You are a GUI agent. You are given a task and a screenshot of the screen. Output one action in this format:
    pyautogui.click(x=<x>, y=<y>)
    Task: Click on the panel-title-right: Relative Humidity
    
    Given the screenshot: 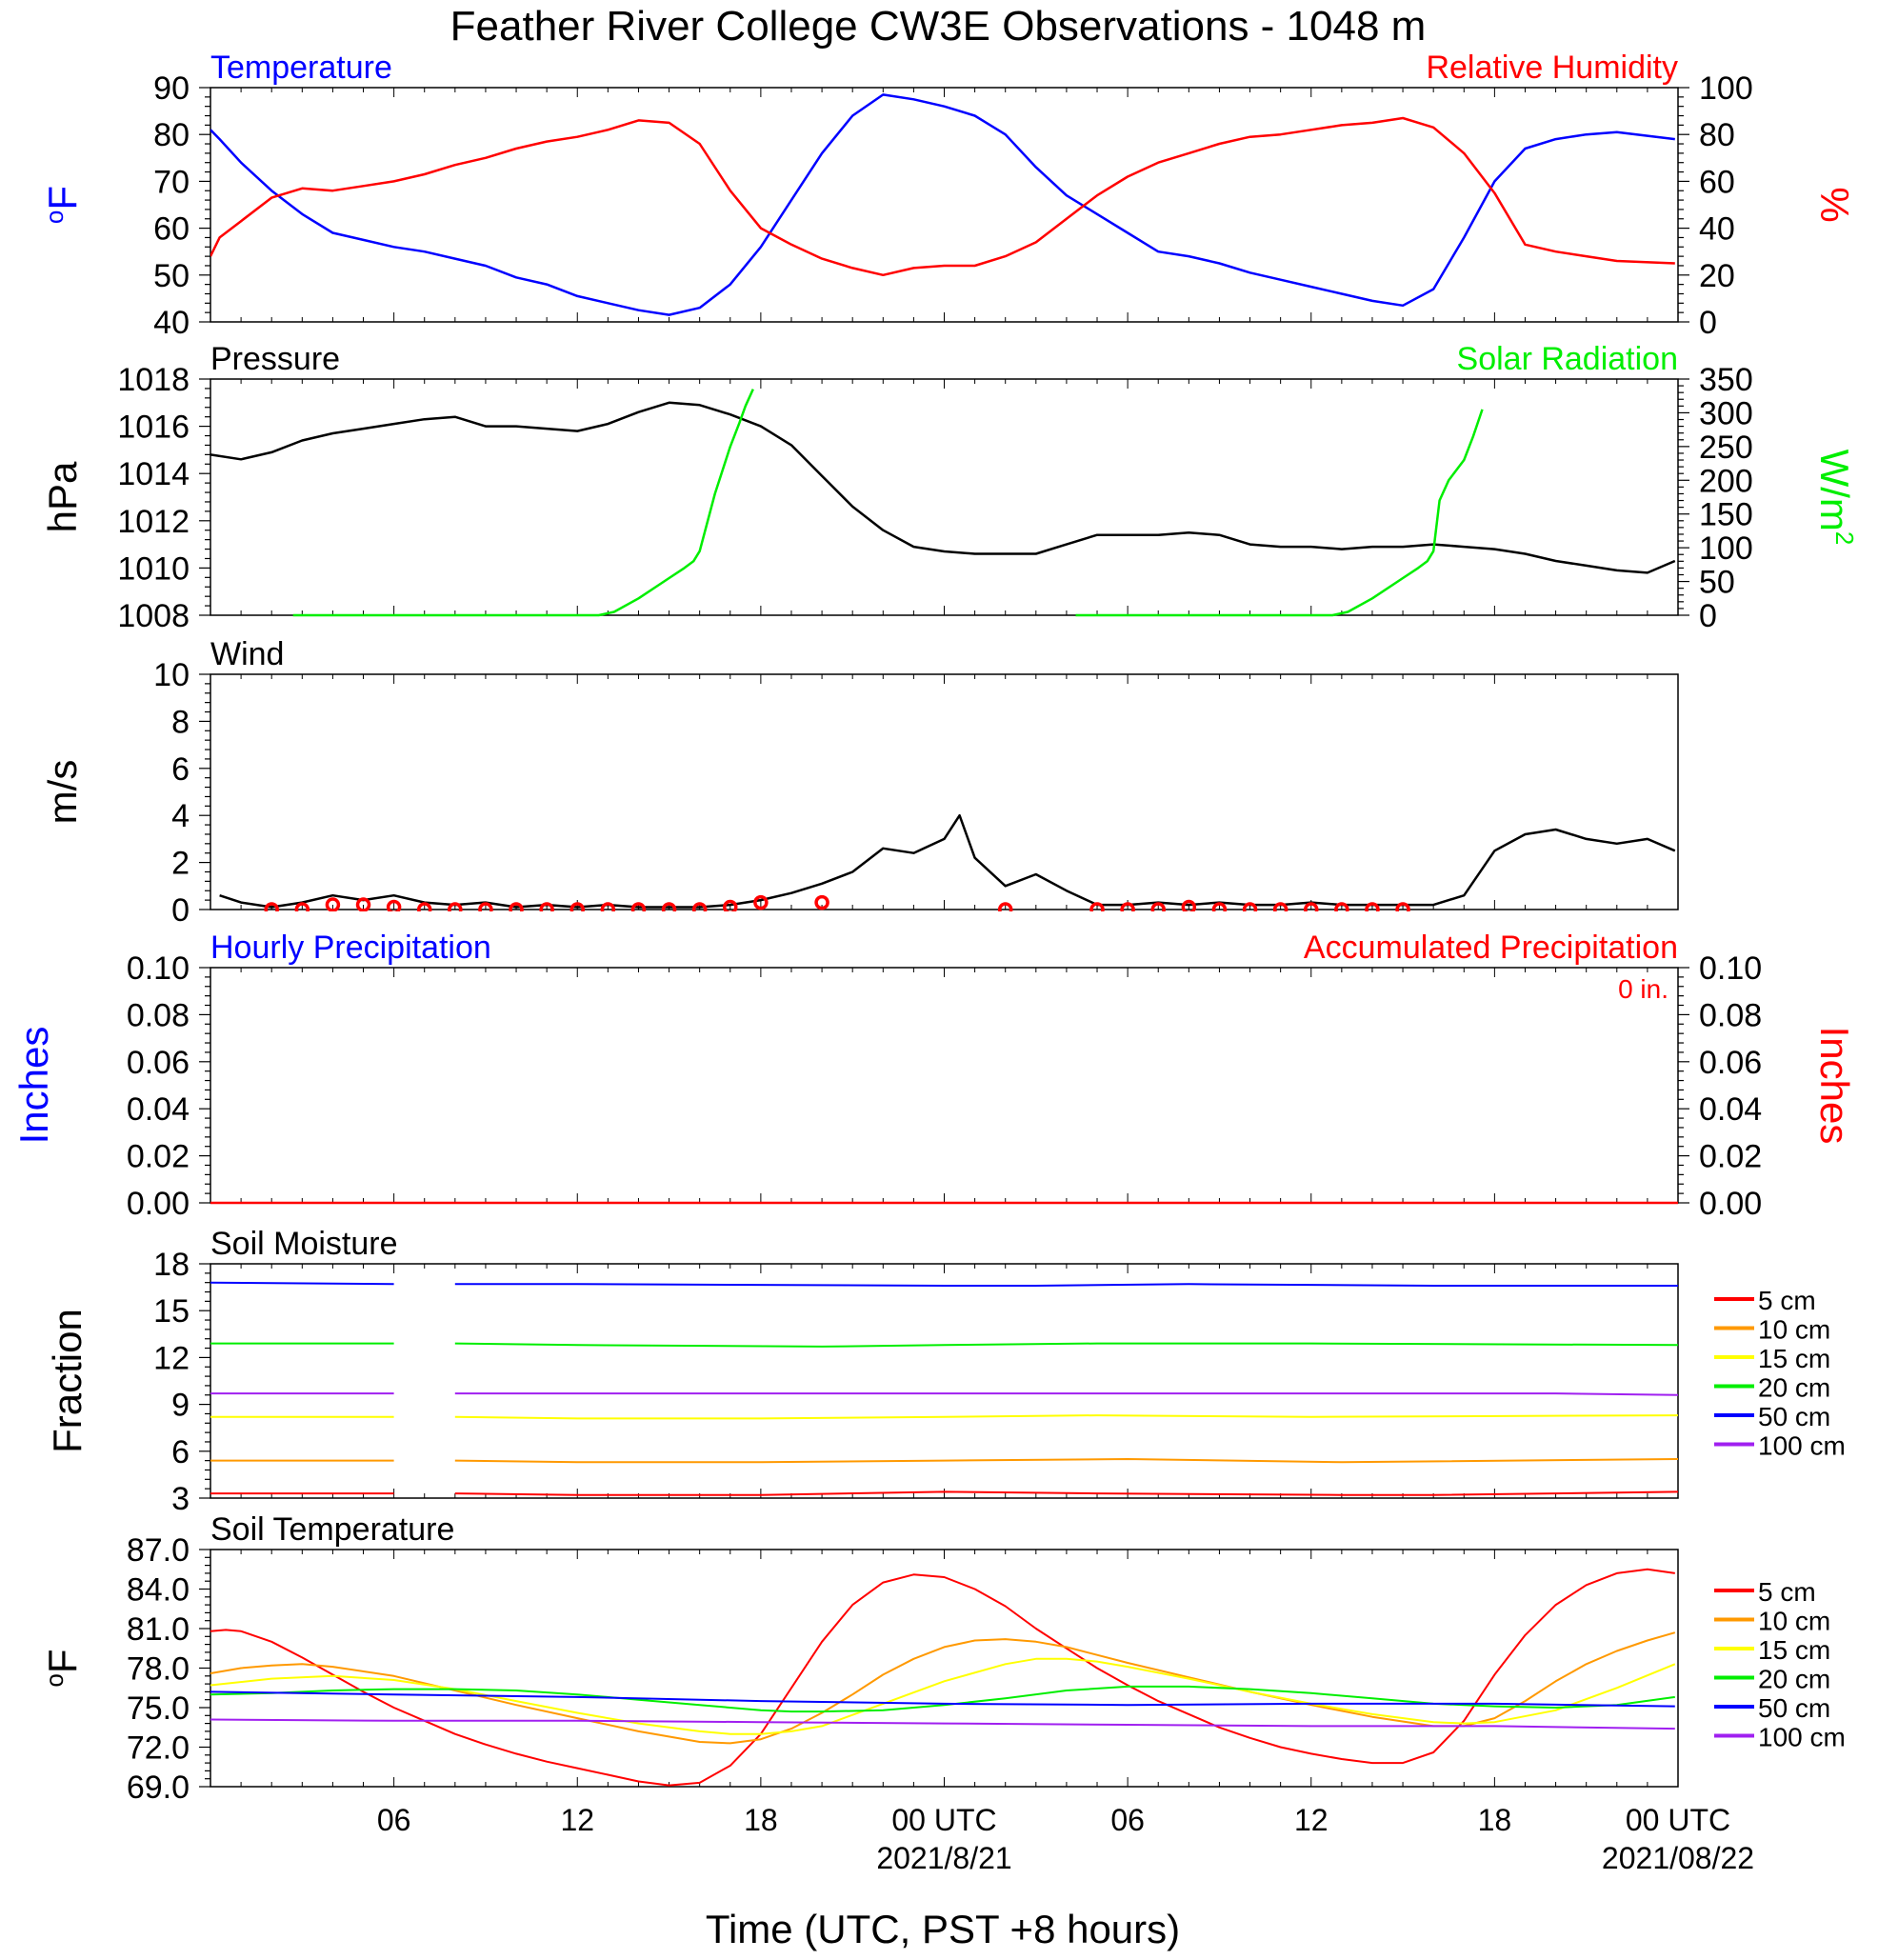 What is the action you would take?
    pyautogui.click(x=1552, y=68)
    